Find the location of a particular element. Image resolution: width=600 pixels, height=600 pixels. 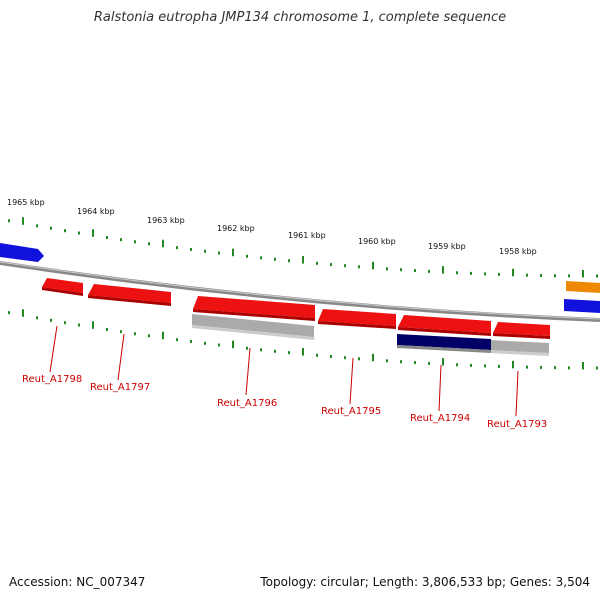

kbp-label-1962: 1962 kbp is located at coordinates (236, 228).